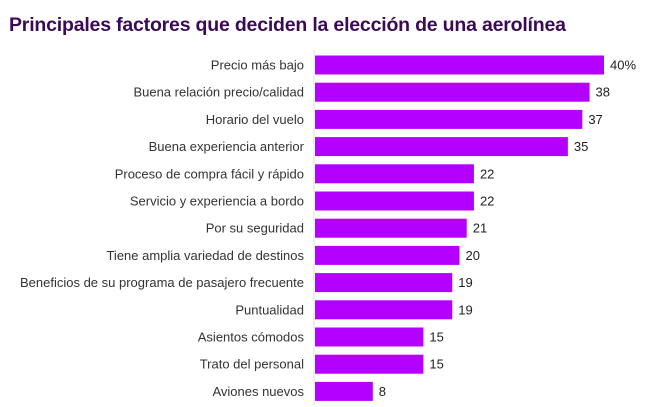  What do you see at coordinates (269, 309) in the screenshot?
I see `category-label: Puntualidad` at bounding box center [269, 309].